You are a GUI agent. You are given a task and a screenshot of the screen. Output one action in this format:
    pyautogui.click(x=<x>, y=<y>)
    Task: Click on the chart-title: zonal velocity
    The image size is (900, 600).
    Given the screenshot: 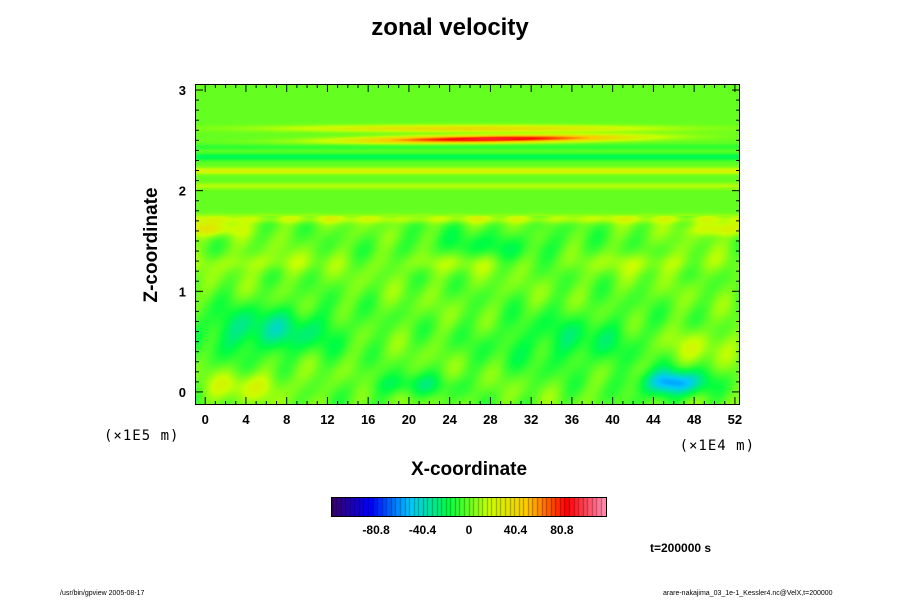 What is the action you would take?
    pyautogui.click(x=450, y=27)
    